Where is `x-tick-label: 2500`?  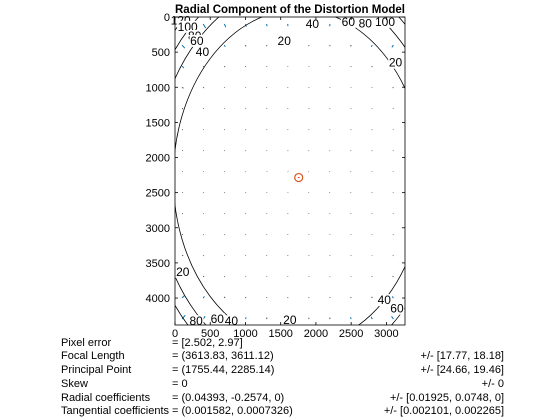
x-tick-label: 2500 is located at coordinates (351, 334).